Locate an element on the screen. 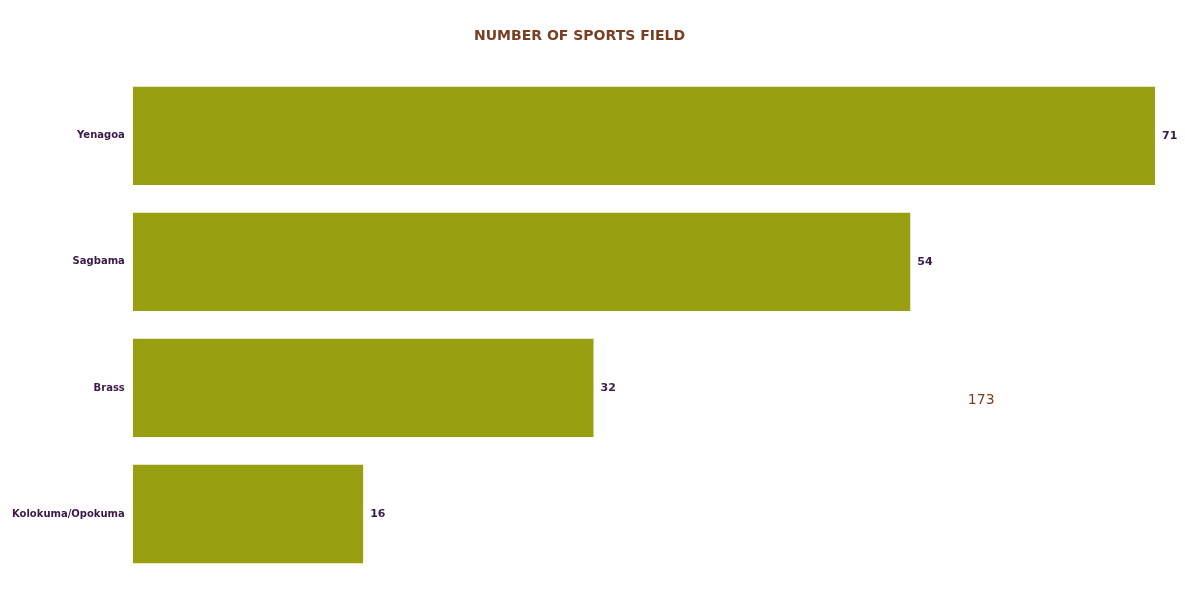 The image size is (1185, 591). y-tick-label: Sagbama is located at coordinates (98, 261).